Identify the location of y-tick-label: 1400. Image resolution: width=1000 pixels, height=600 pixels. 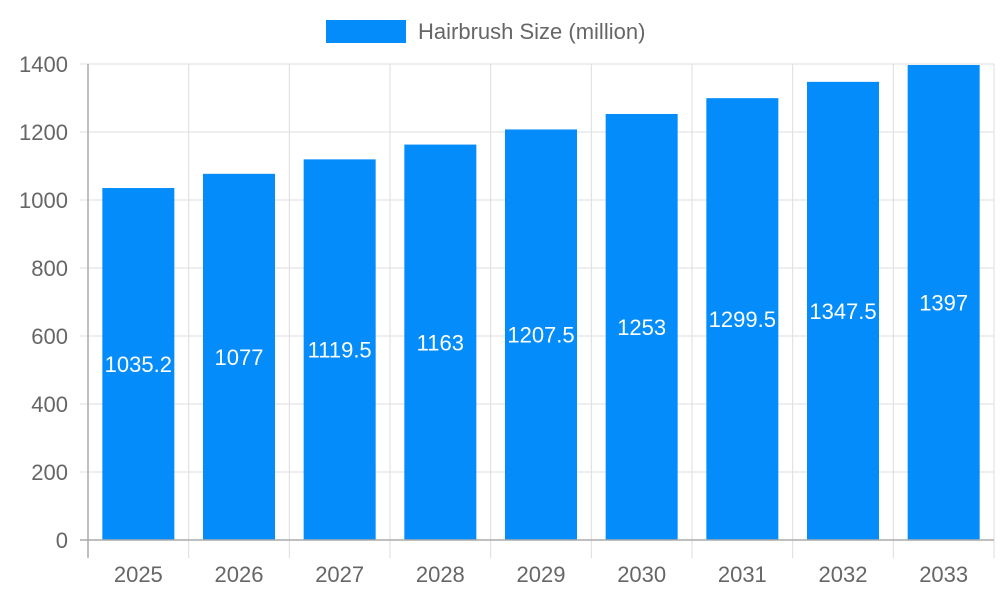
(43, 64).